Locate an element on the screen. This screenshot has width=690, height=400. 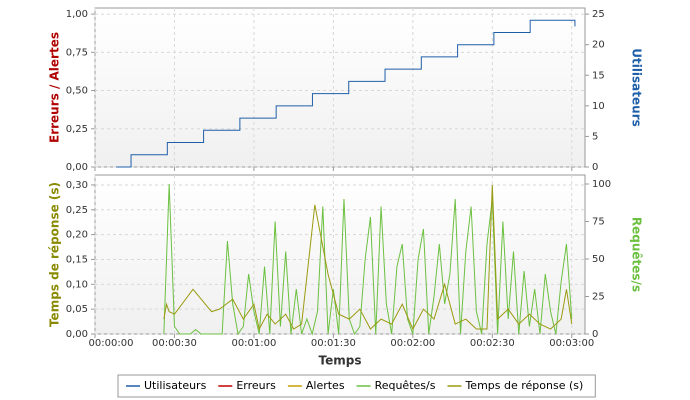
x-tick-label: 00:01:00 is located at coordinates (253, 343).